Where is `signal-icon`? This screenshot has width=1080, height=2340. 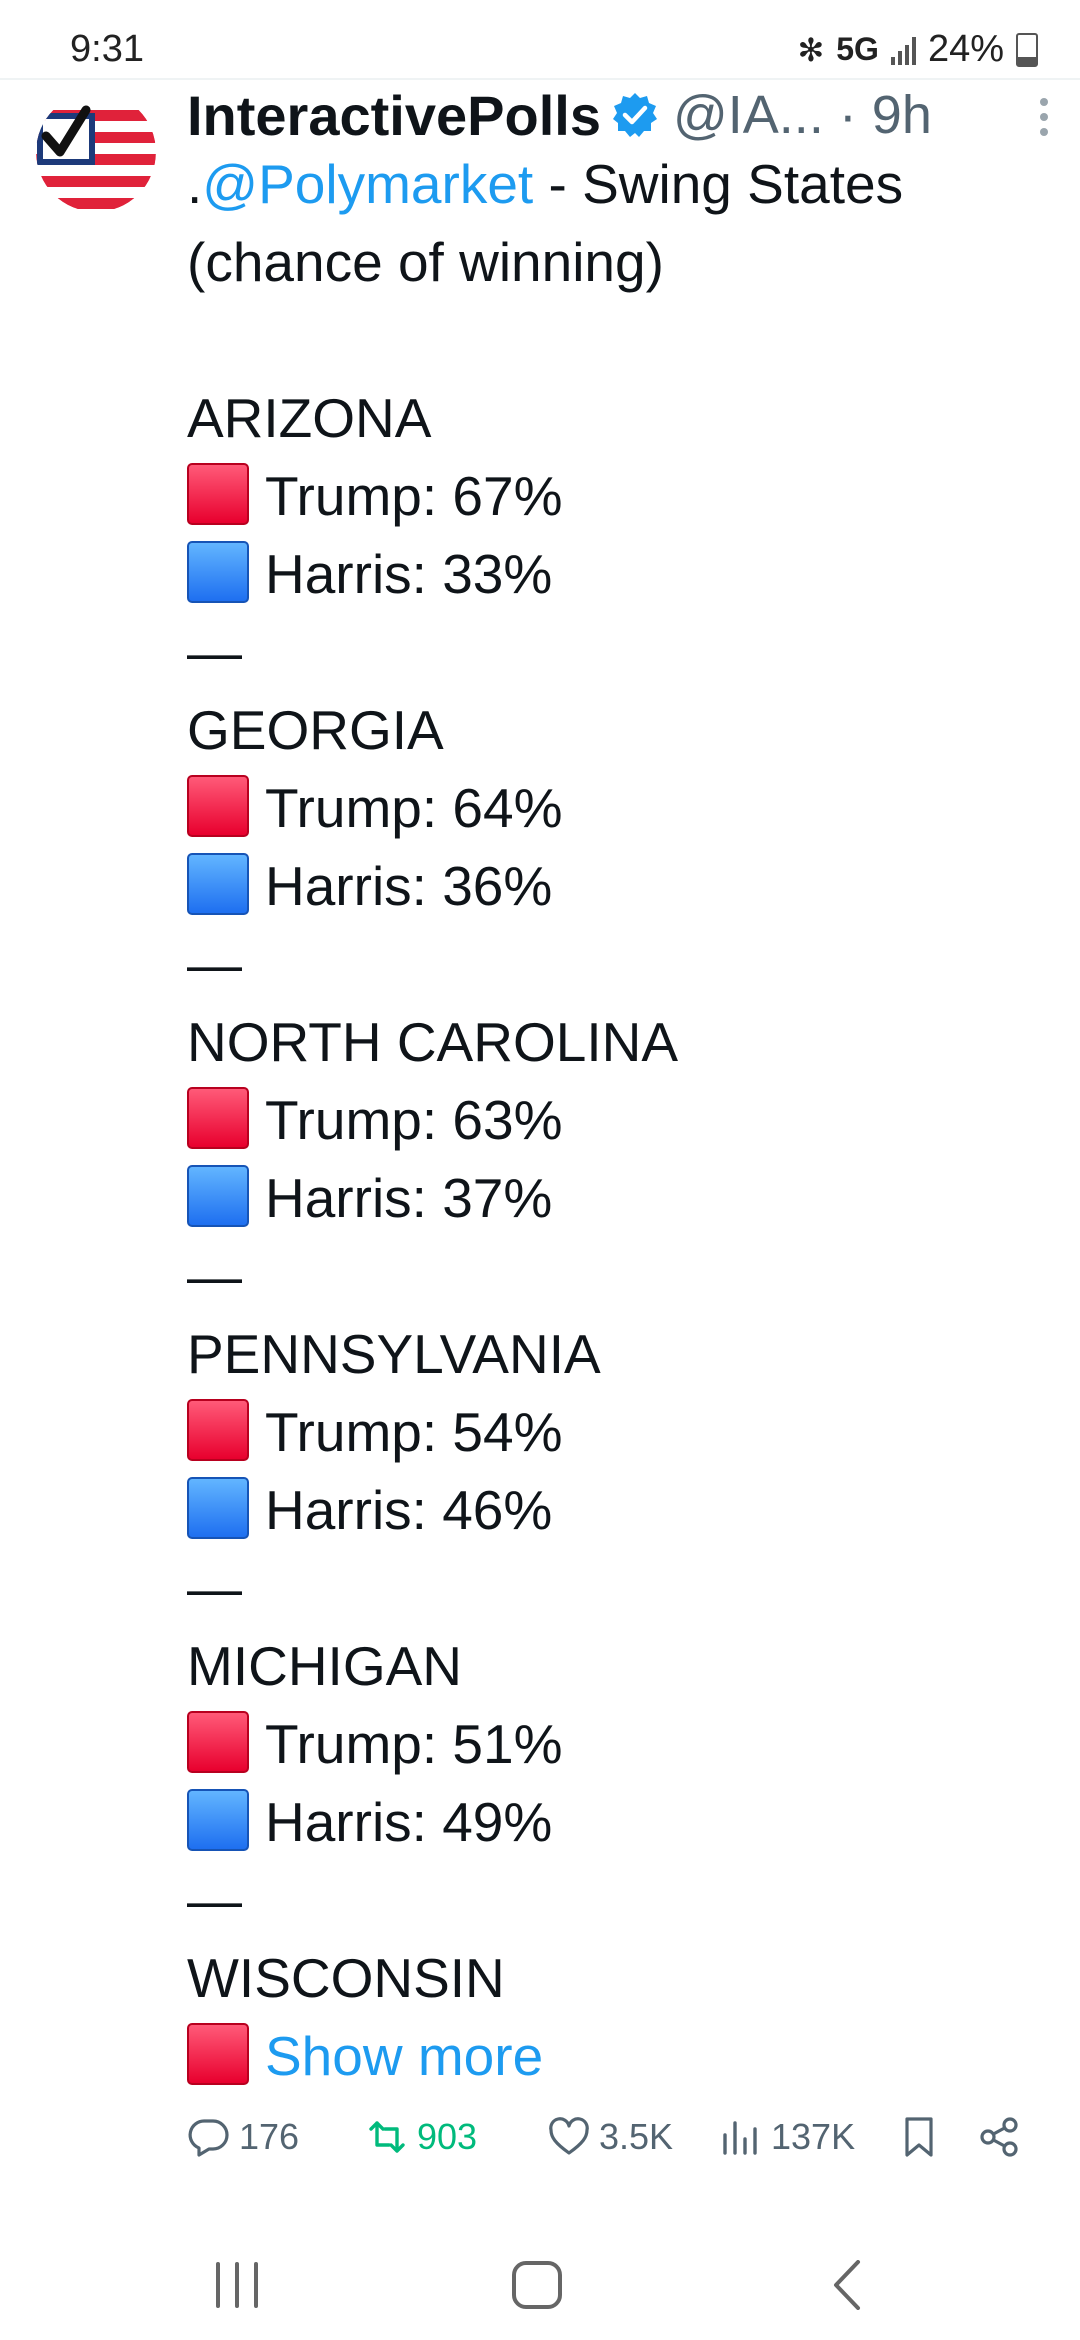
signal-icon is located at coordinates (903, 50).